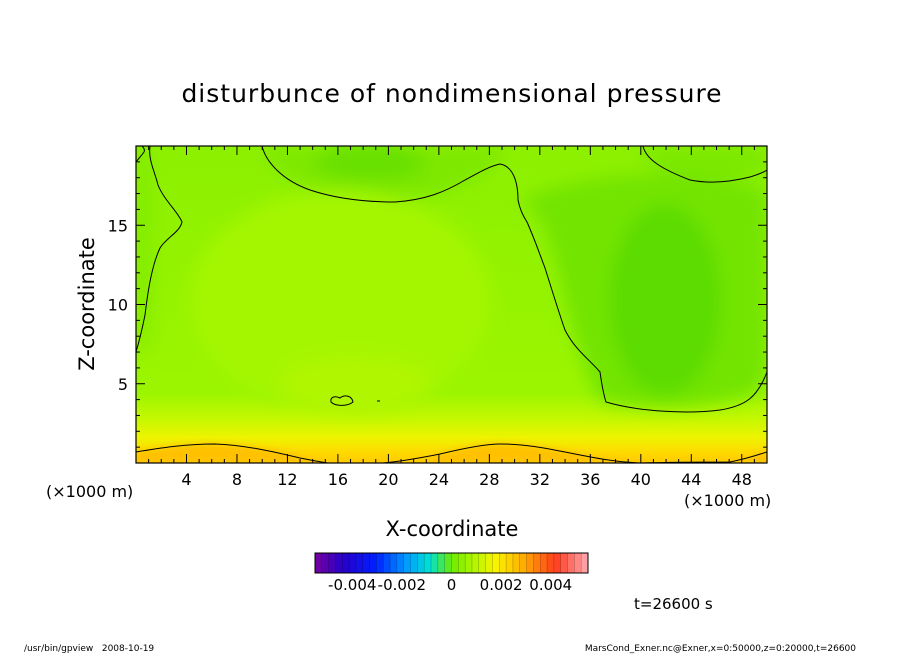  I want to click on y-axis-title: Z-coordinate, so click(87, 304).